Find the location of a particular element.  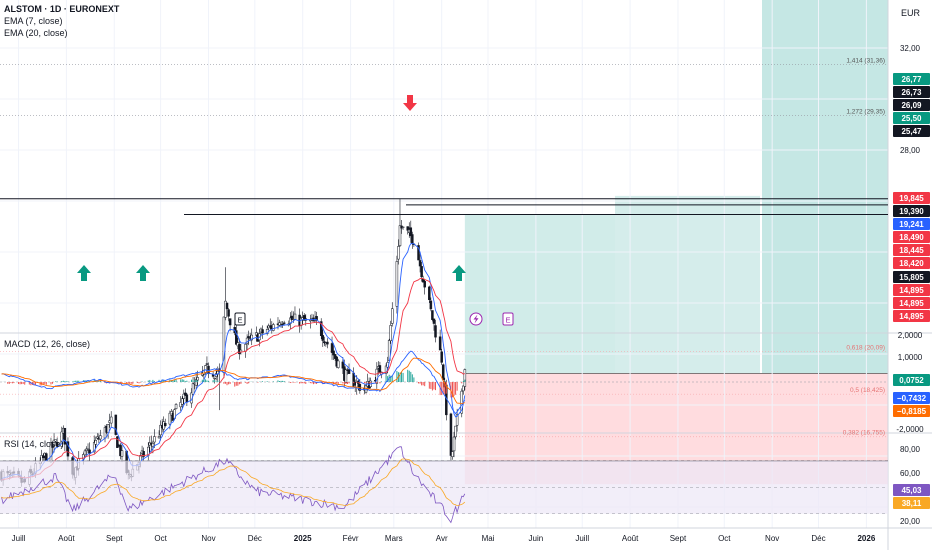

macd-signal-line is located at coordinates (233, 380).